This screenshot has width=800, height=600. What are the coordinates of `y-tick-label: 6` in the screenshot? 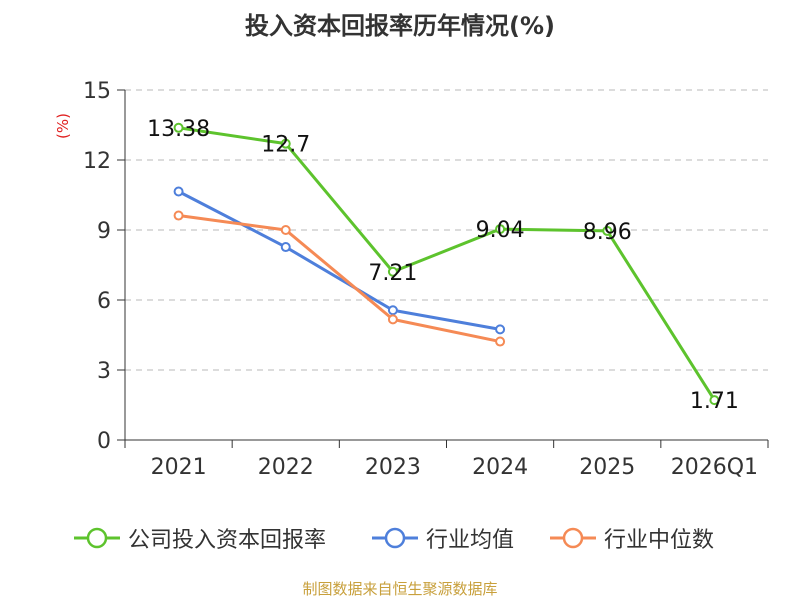 It's located at (104, 301).